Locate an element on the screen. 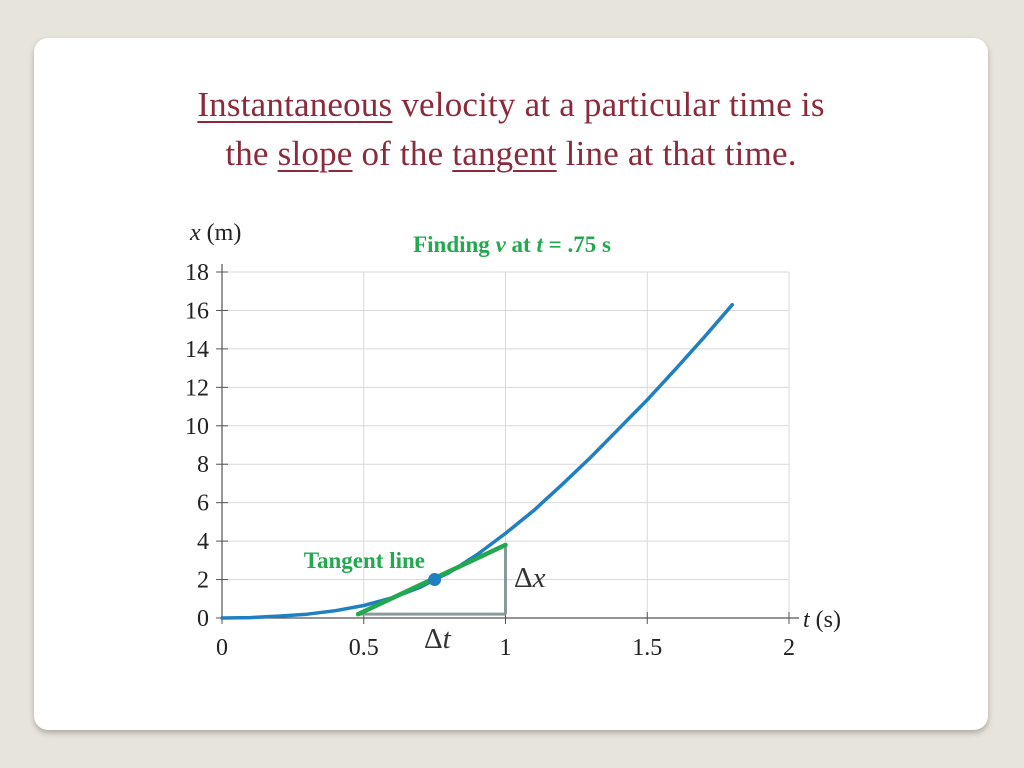 The image size is (1024, 768). title-seg: tangent is located at coordinates (504, 153).